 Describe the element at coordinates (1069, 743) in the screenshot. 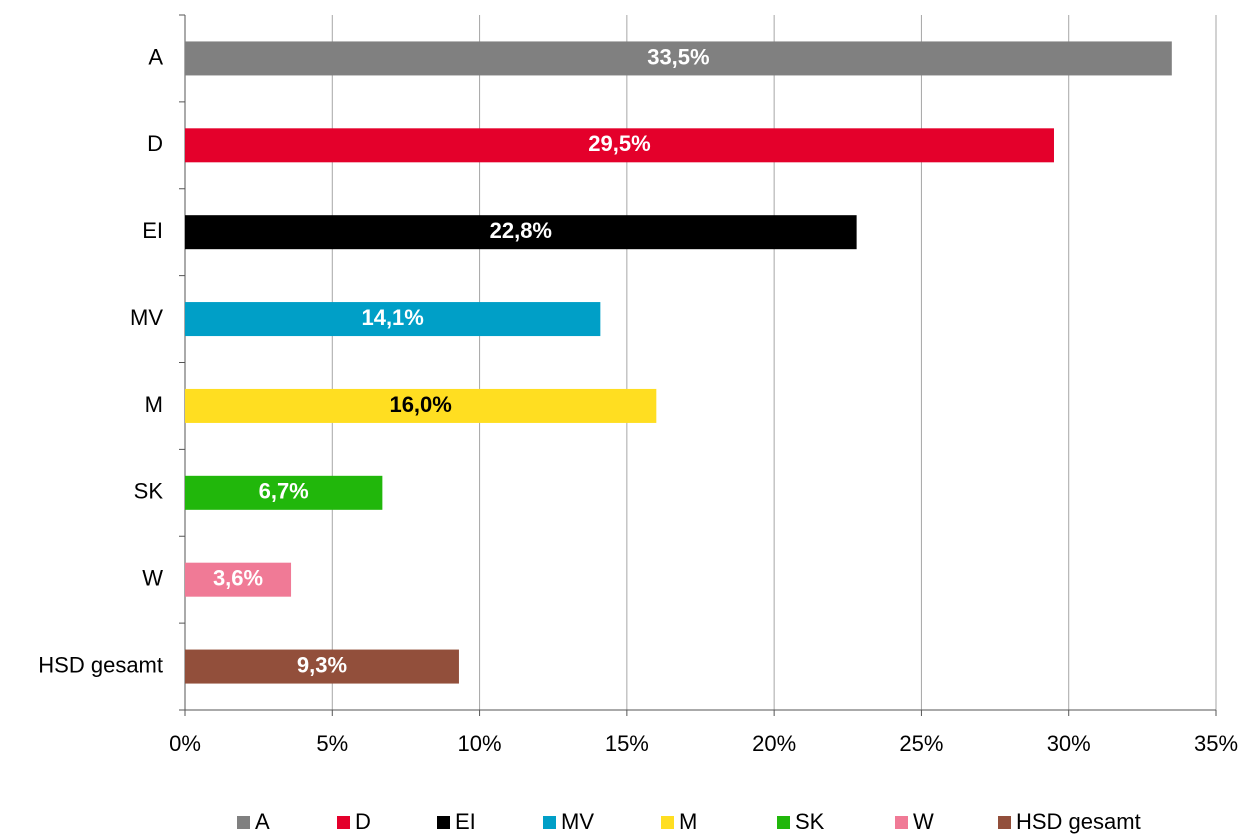

I see `x-tick-label: 30%` at that location.